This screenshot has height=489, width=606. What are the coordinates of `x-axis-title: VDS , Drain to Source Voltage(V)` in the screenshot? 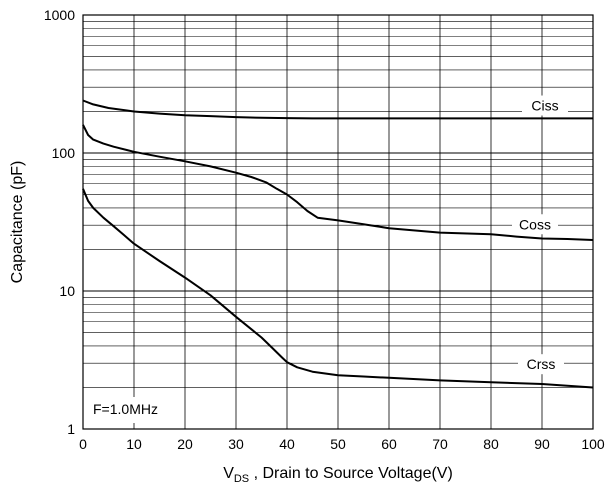 It's located at (338, 475).